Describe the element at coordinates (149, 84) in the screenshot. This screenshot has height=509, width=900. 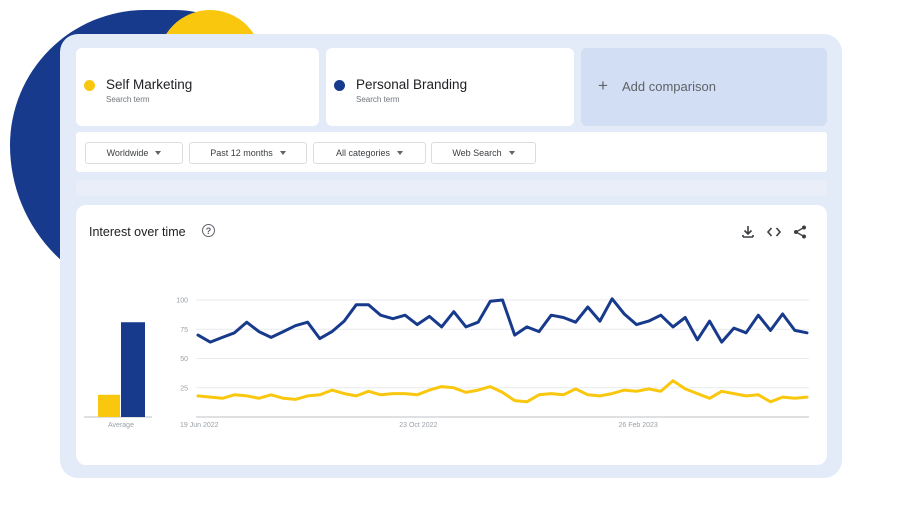
I see `search-term-name: Self Marketing` at that location.